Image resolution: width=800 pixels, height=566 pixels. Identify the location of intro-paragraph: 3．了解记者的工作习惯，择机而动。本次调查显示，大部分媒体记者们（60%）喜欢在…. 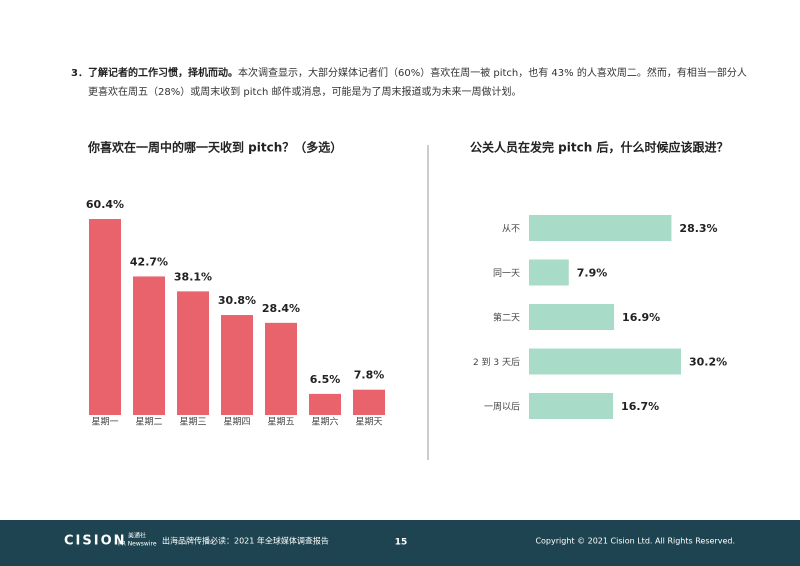
(409, 83).